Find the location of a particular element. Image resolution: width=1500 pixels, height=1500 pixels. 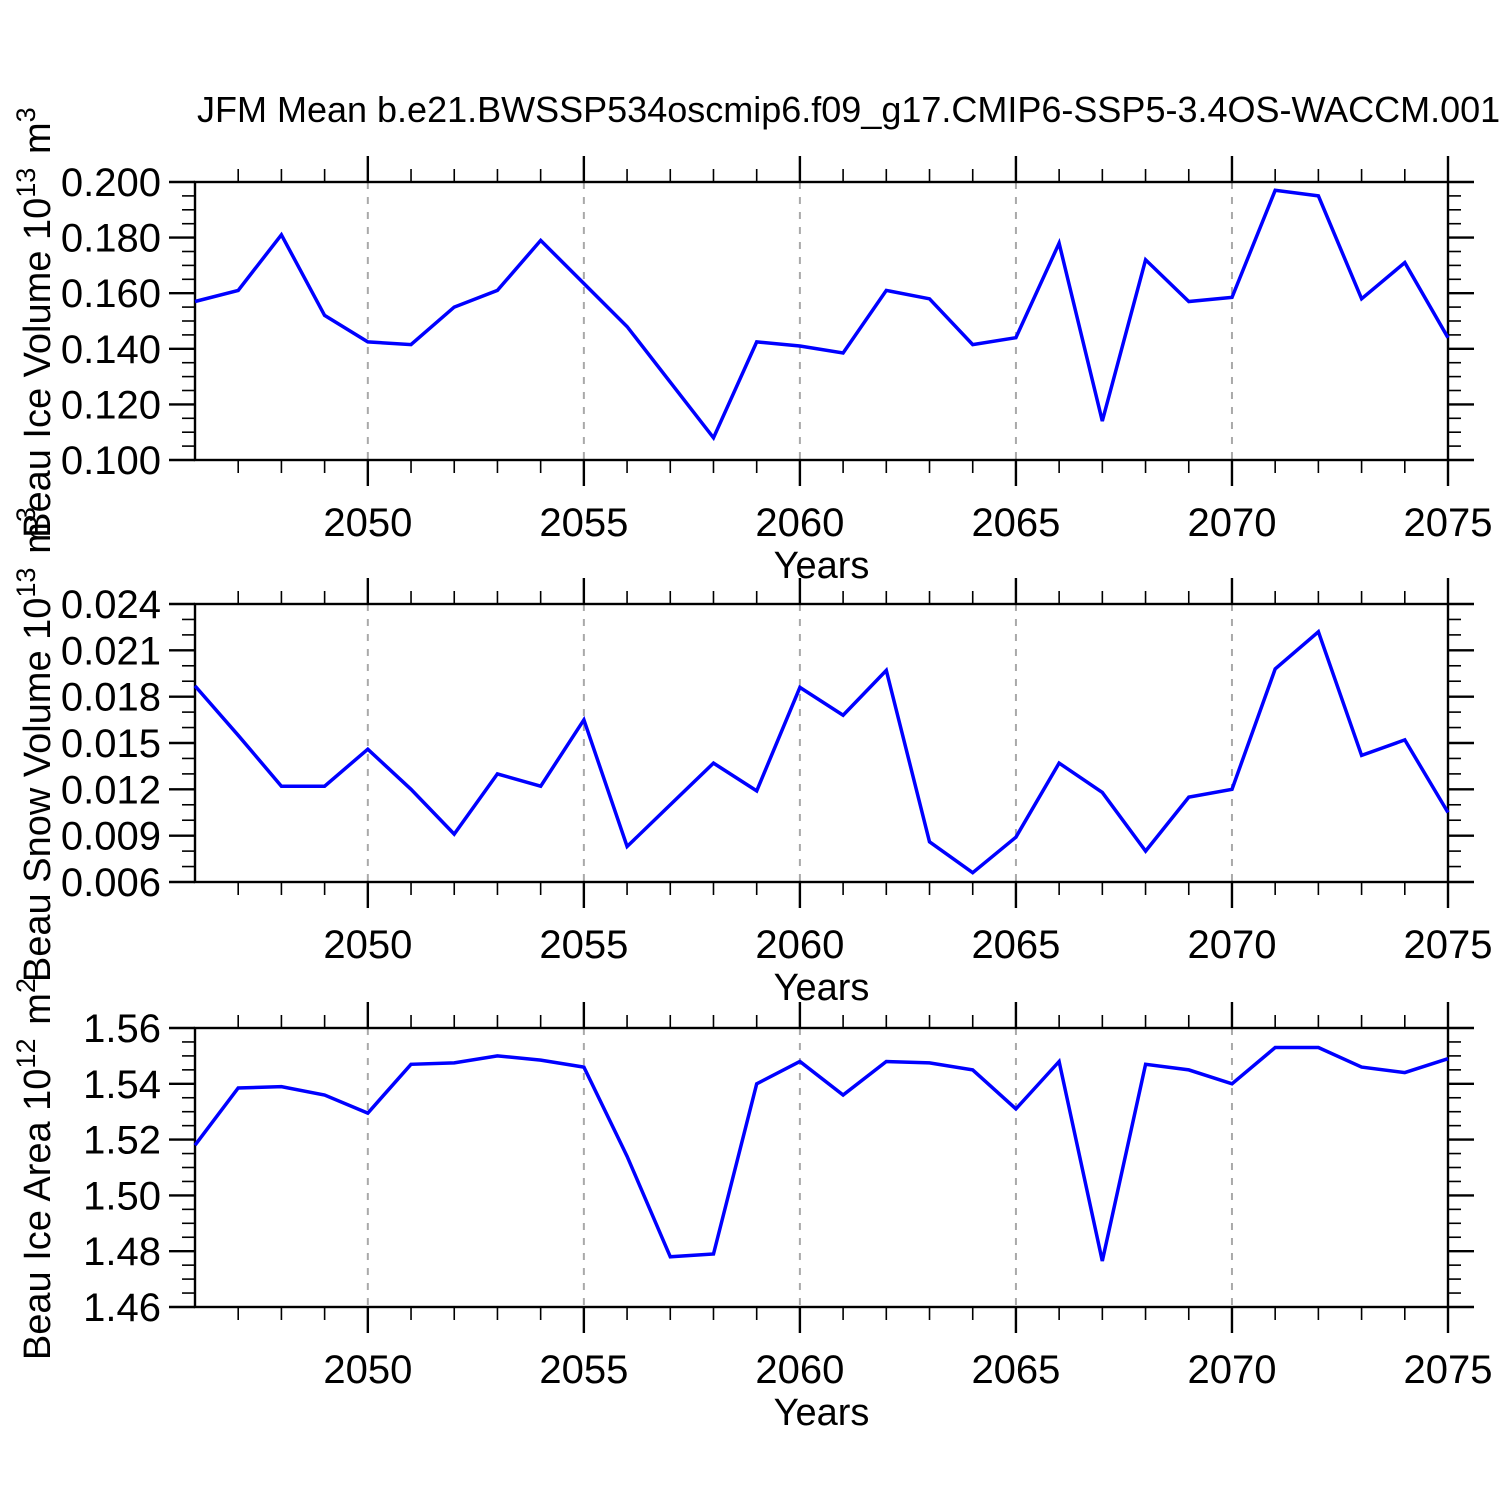

y-tick-label: 0.140 is located at coordinates (111, 350).